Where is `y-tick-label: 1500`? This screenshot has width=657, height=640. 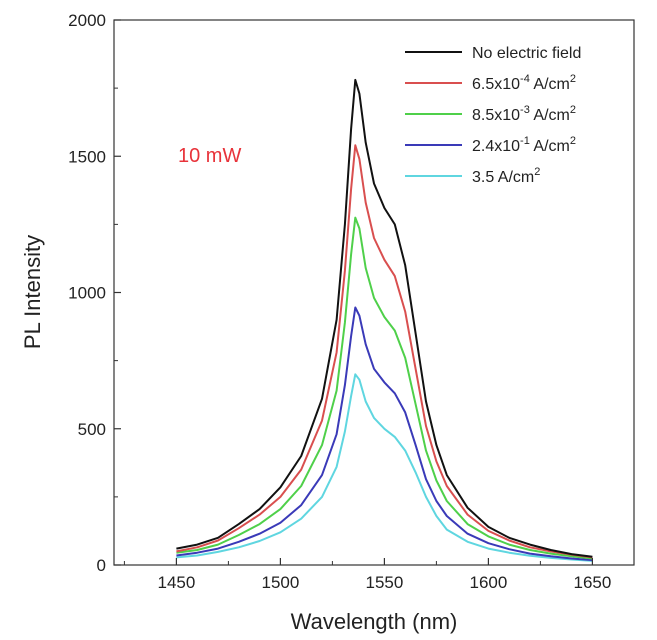 y-tick-label: 1500 is located at coordinates (87, 156).